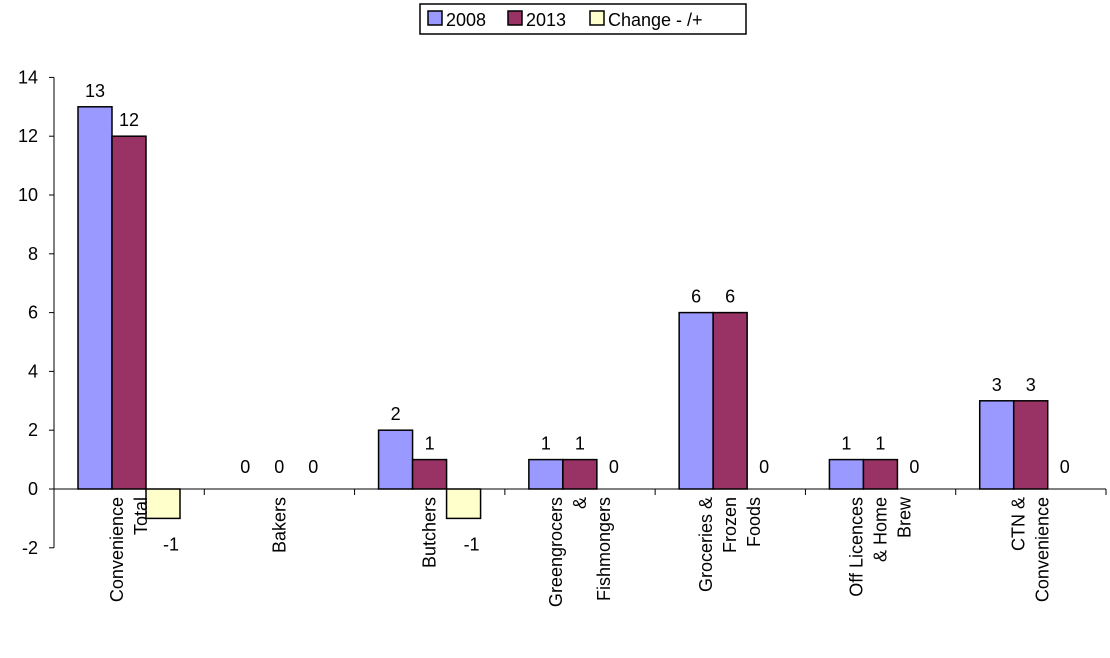 This screenshot has width=1110, height=658. Describe the element at coordinates (33, 371) in the screenshot. I see `y-tick-label: 4` at that location.